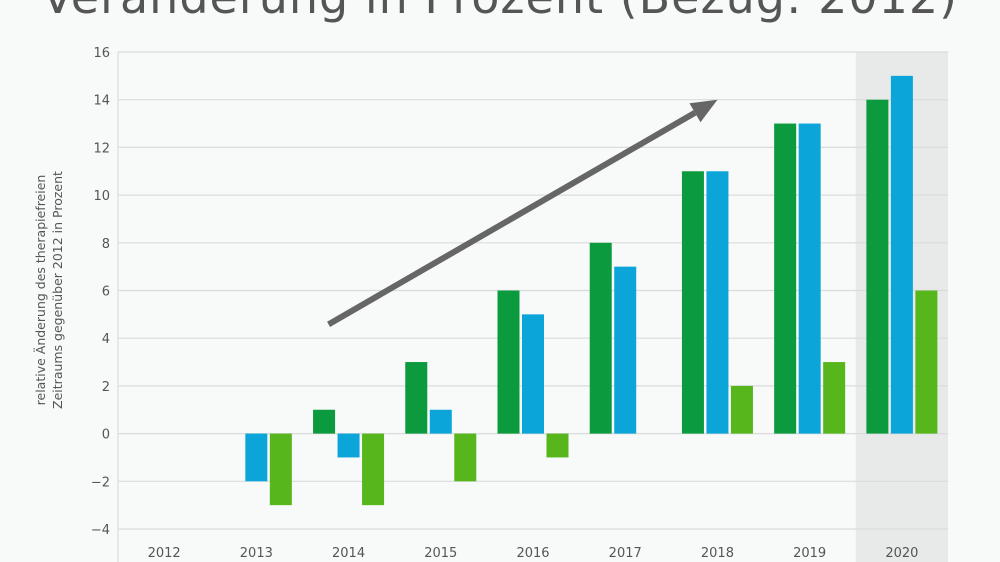  Describe the element at coordinates (809, 553) in the screenshot. I see `x-tick-label: 2019` at that location.